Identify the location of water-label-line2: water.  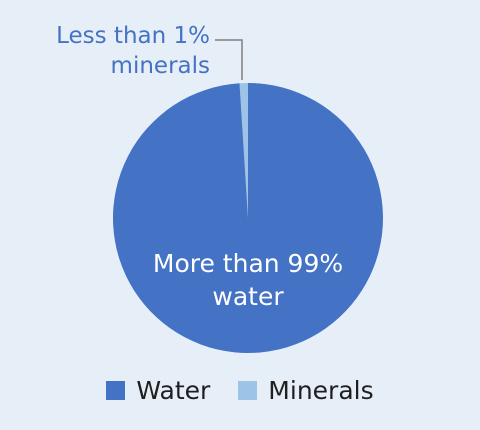
(248, 296).